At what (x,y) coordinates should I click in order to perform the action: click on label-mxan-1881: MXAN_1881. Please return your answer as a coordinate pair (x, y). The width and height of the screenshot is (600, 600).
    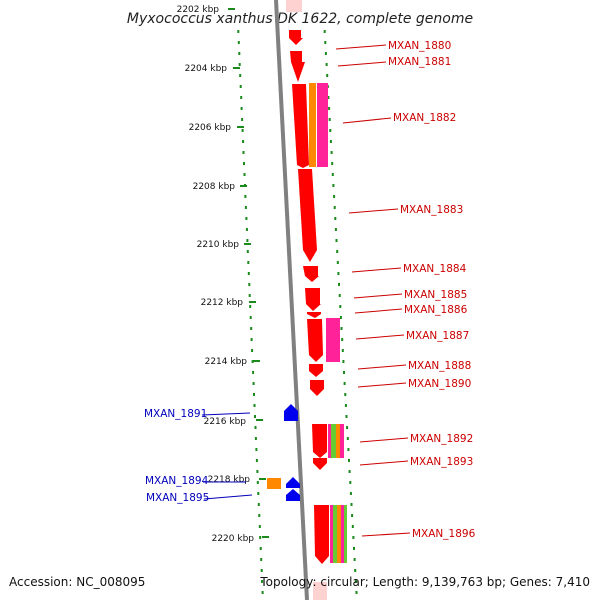
    Looking at the image, I should click on (419, 62).